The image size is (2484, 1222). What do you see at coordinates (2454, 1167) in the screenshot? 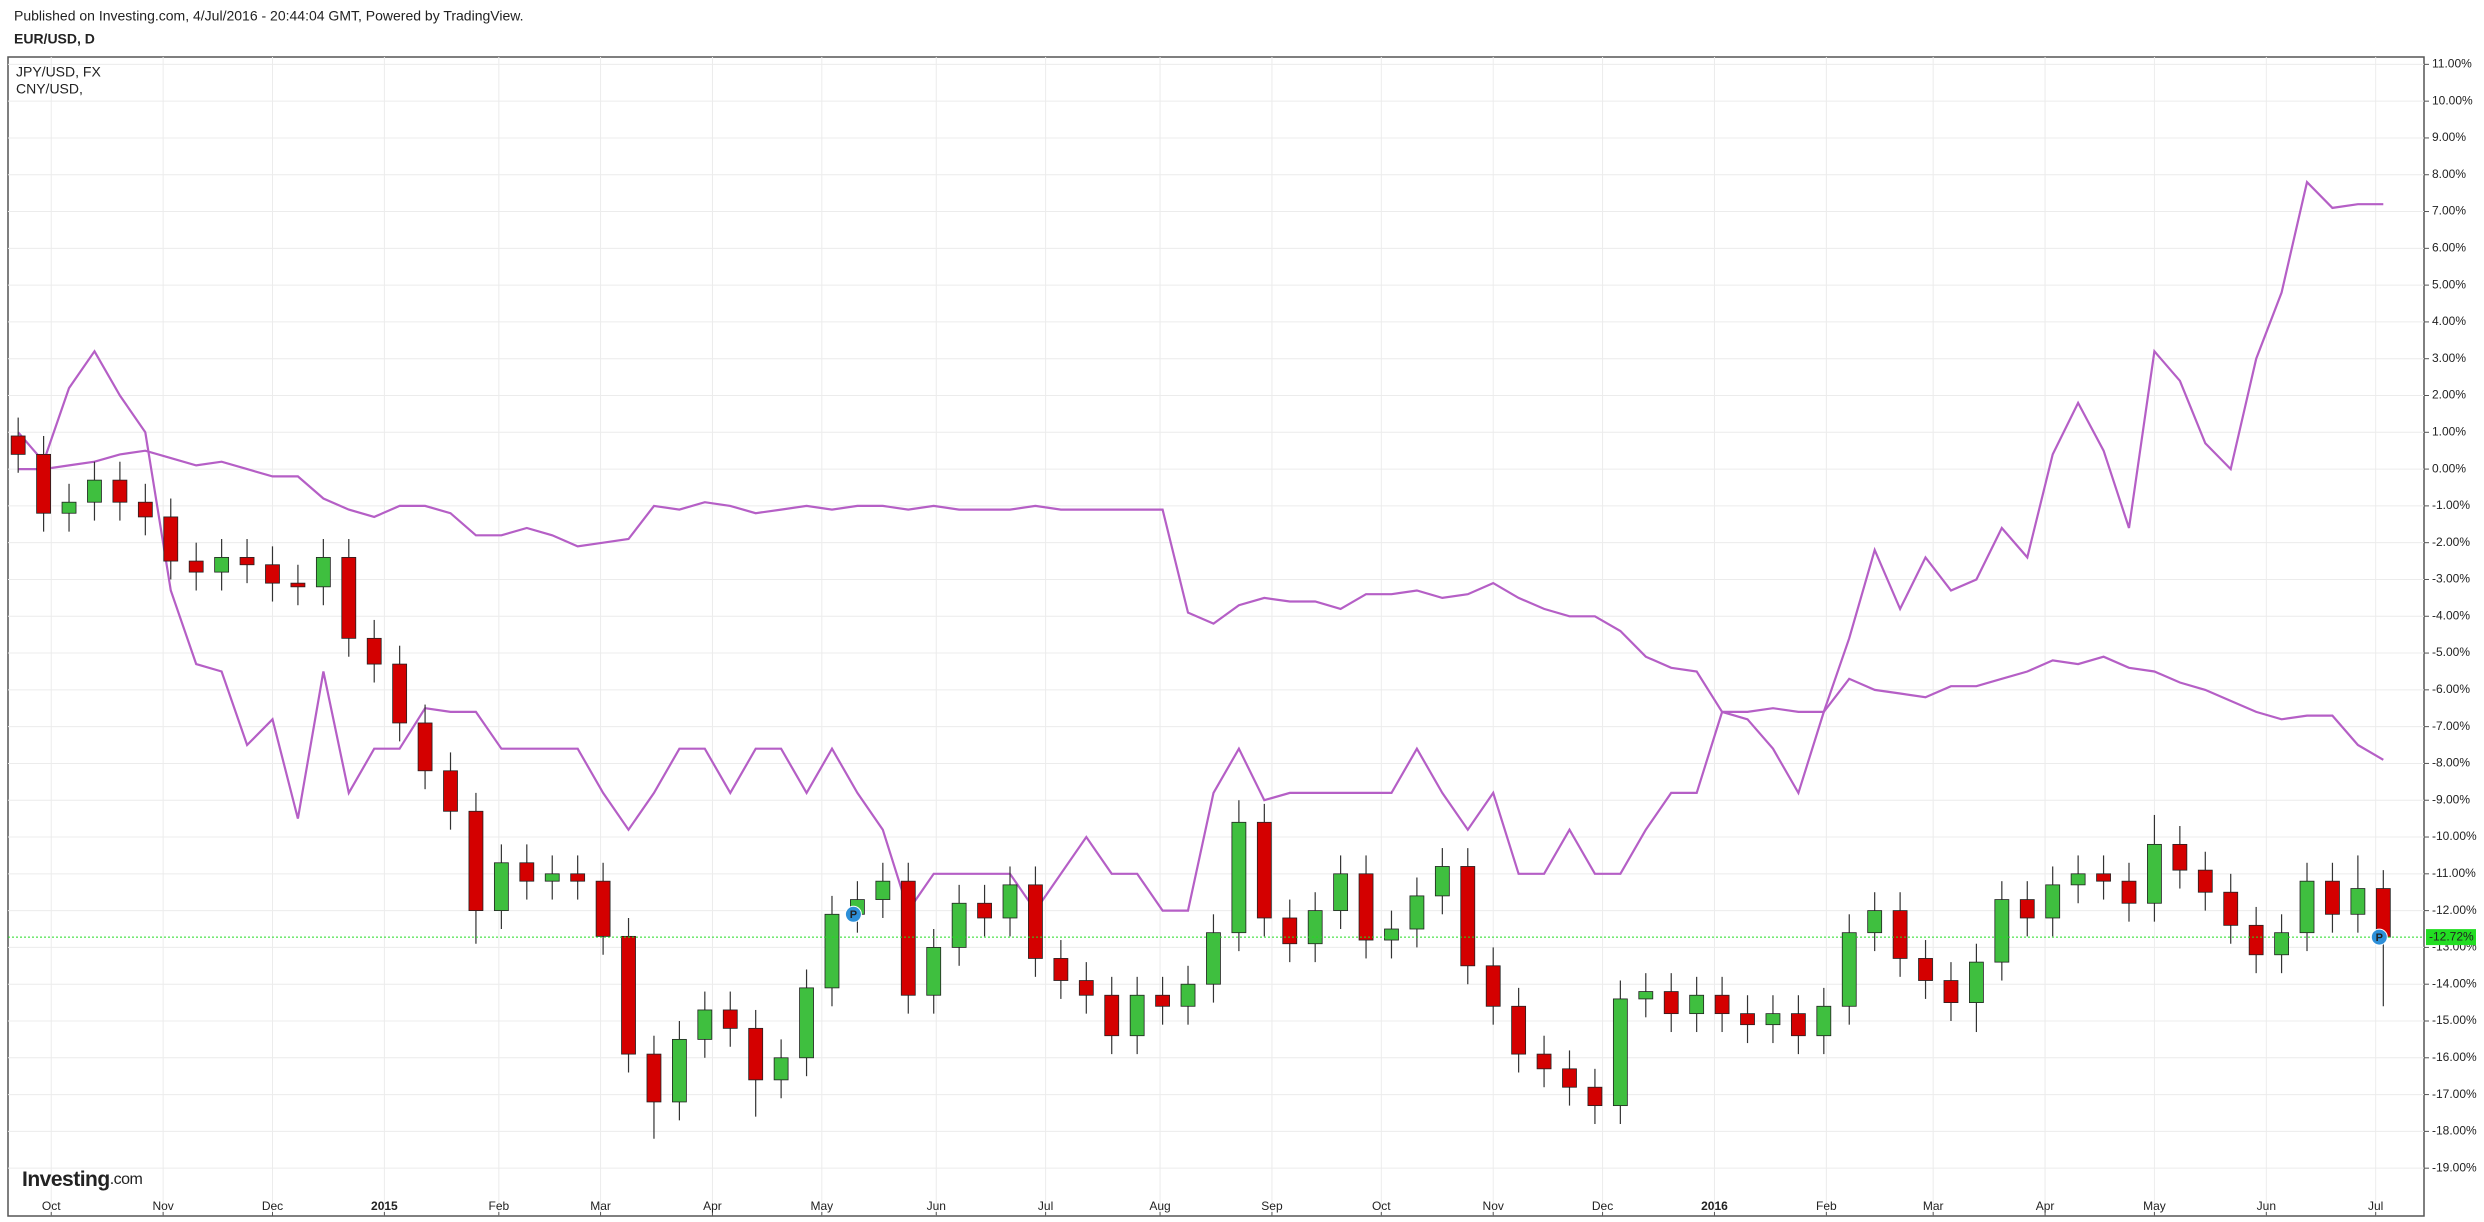
I see `y-tick-label: -19.00%` at bounding box center [2454, 1167].